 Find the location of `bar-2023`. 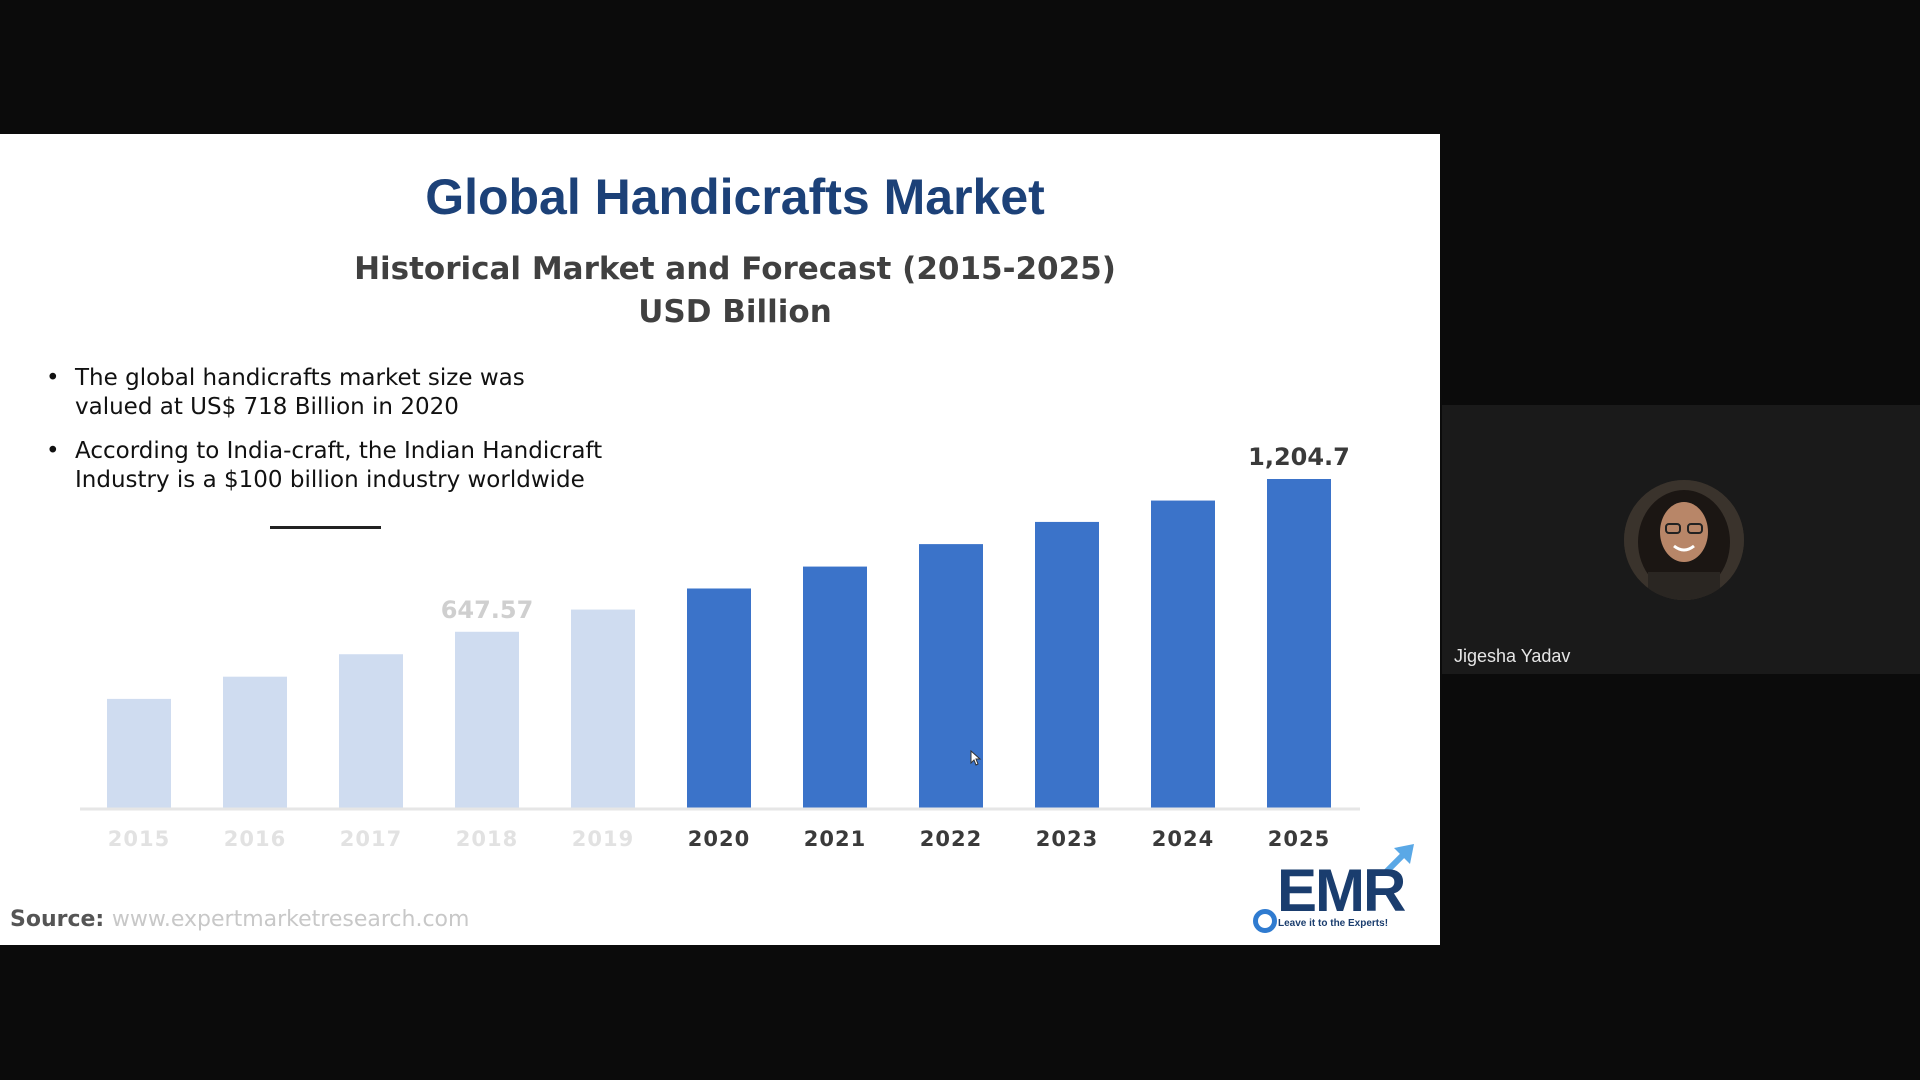

bar-2023 is located at coordinates (1067, 665).